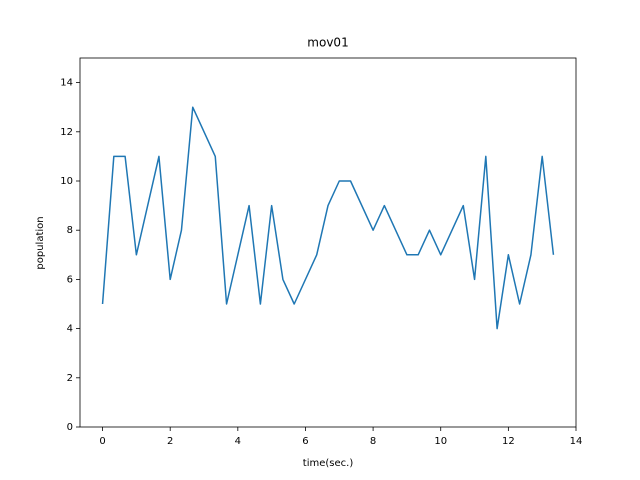 This screenshot has width=640, height=480. What do you see at coordinates (66, 181) in the screenshot?
I see `y-tick-label: 10` at bounding box center [66, 181].